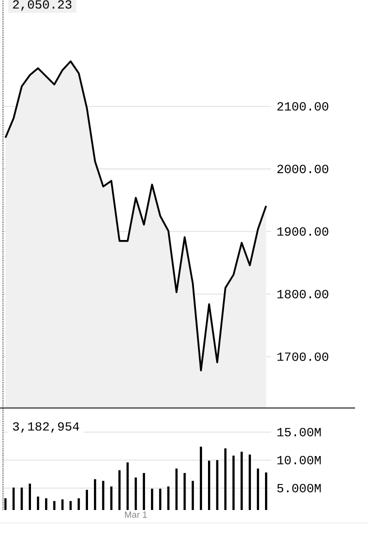  I want to click on annotation: 3,182,954, so click(46, 427).